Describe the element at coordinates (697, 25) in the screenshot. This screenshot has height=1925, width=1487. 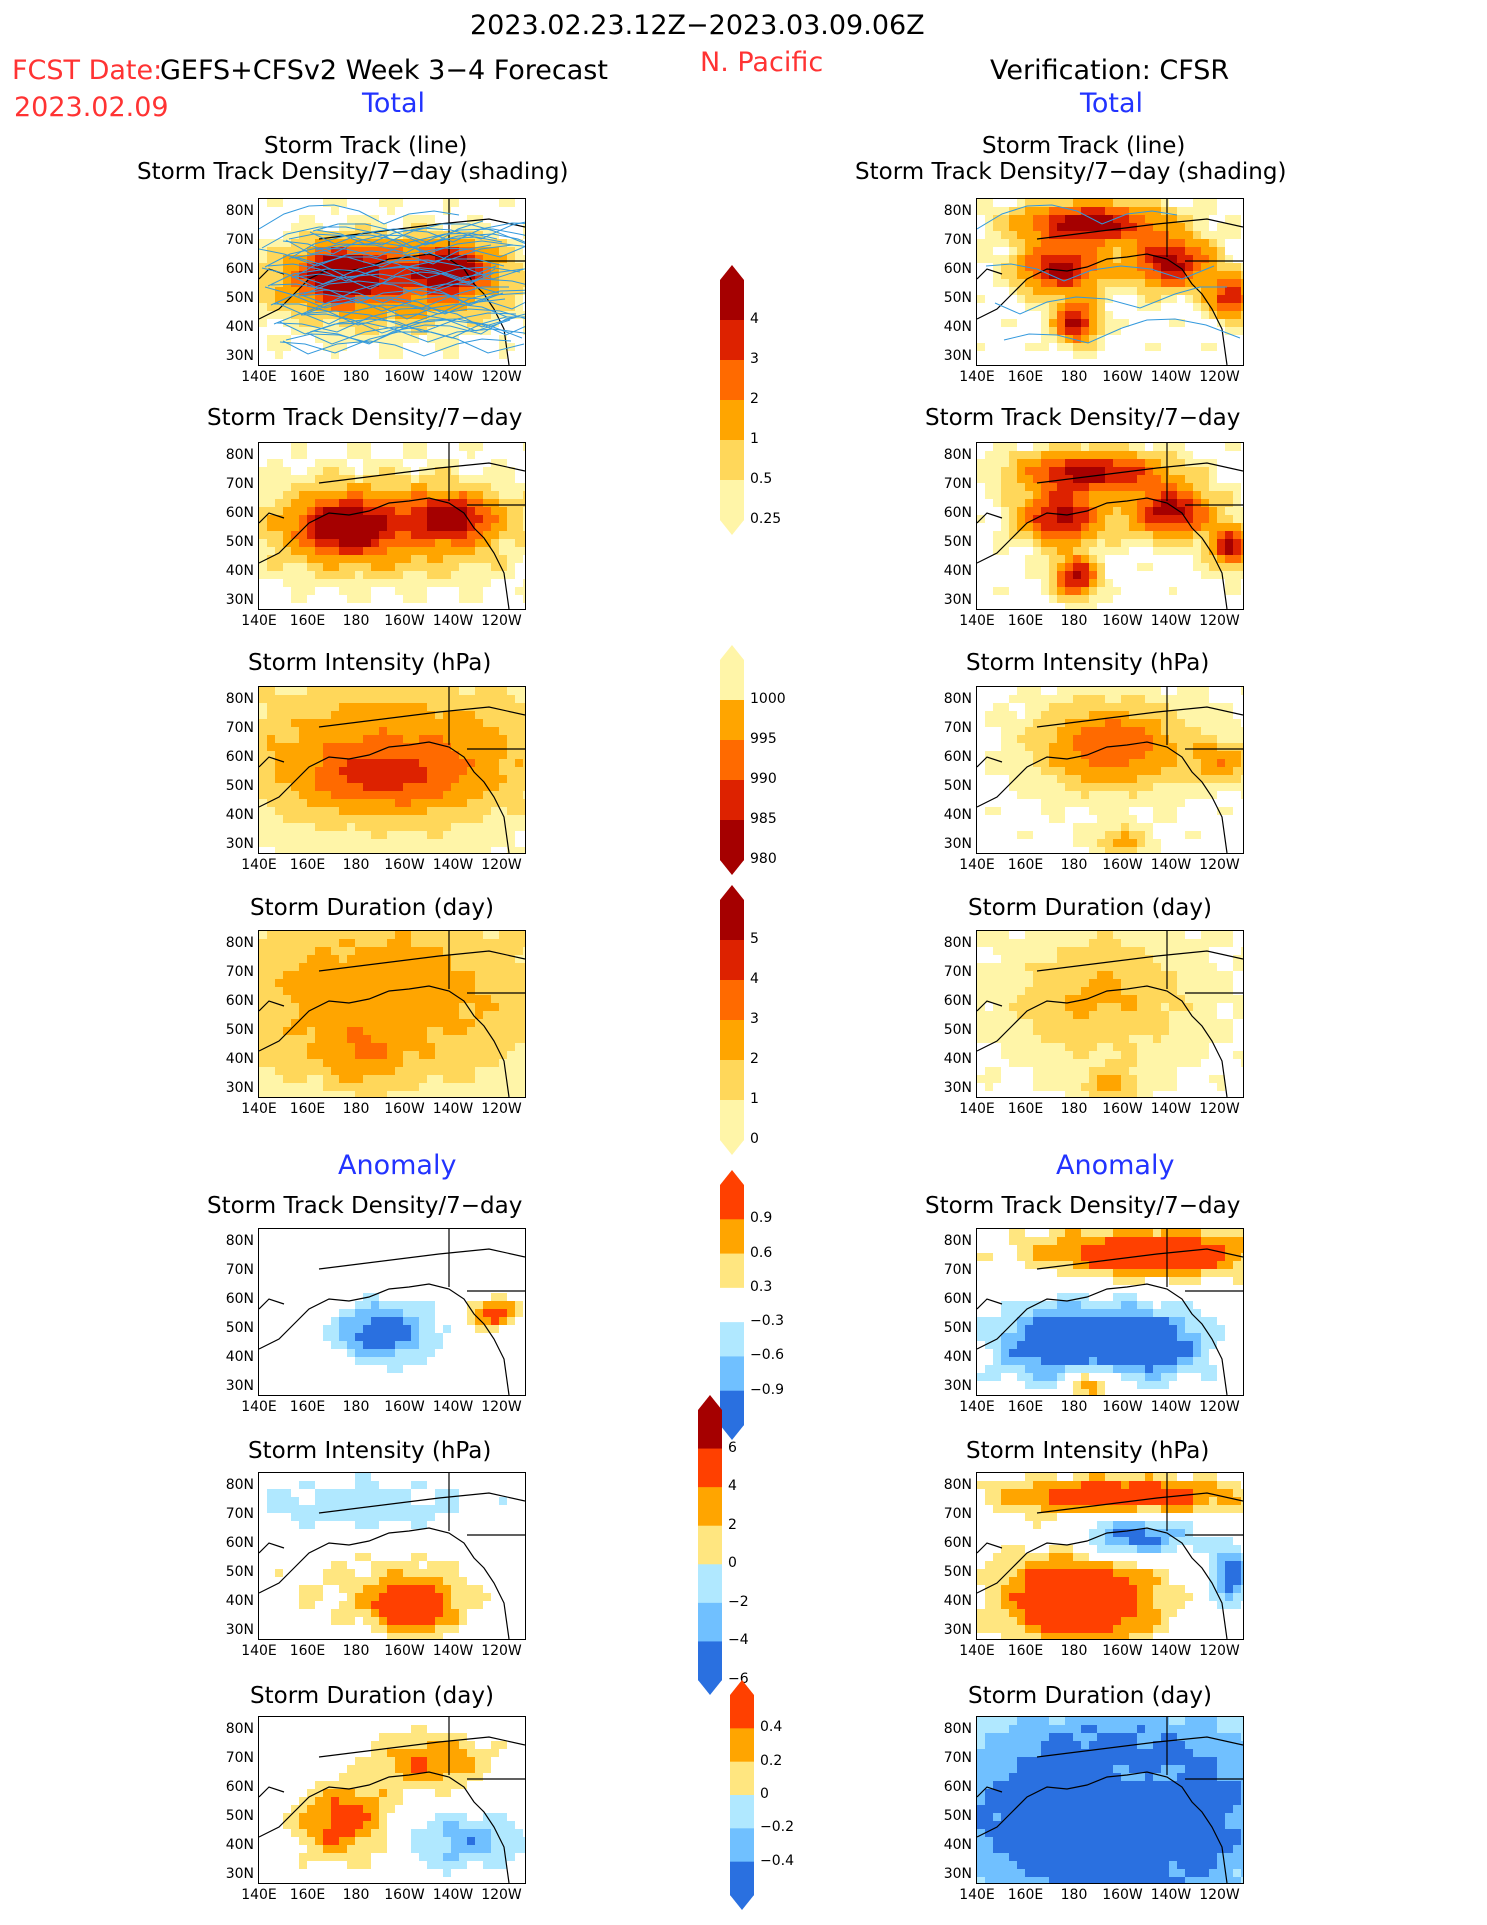
I see `period-title: 2023.02.23.12Z−2023.03.09.06Z` at that location.